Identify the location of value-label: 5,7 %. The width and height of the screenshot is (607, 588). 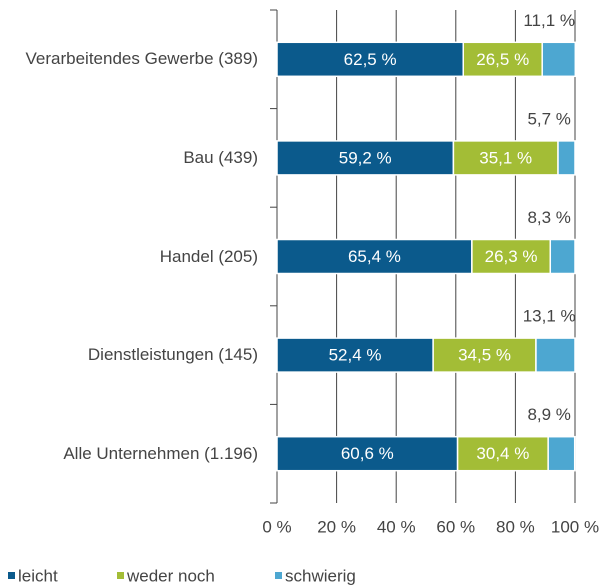
(548, 118).